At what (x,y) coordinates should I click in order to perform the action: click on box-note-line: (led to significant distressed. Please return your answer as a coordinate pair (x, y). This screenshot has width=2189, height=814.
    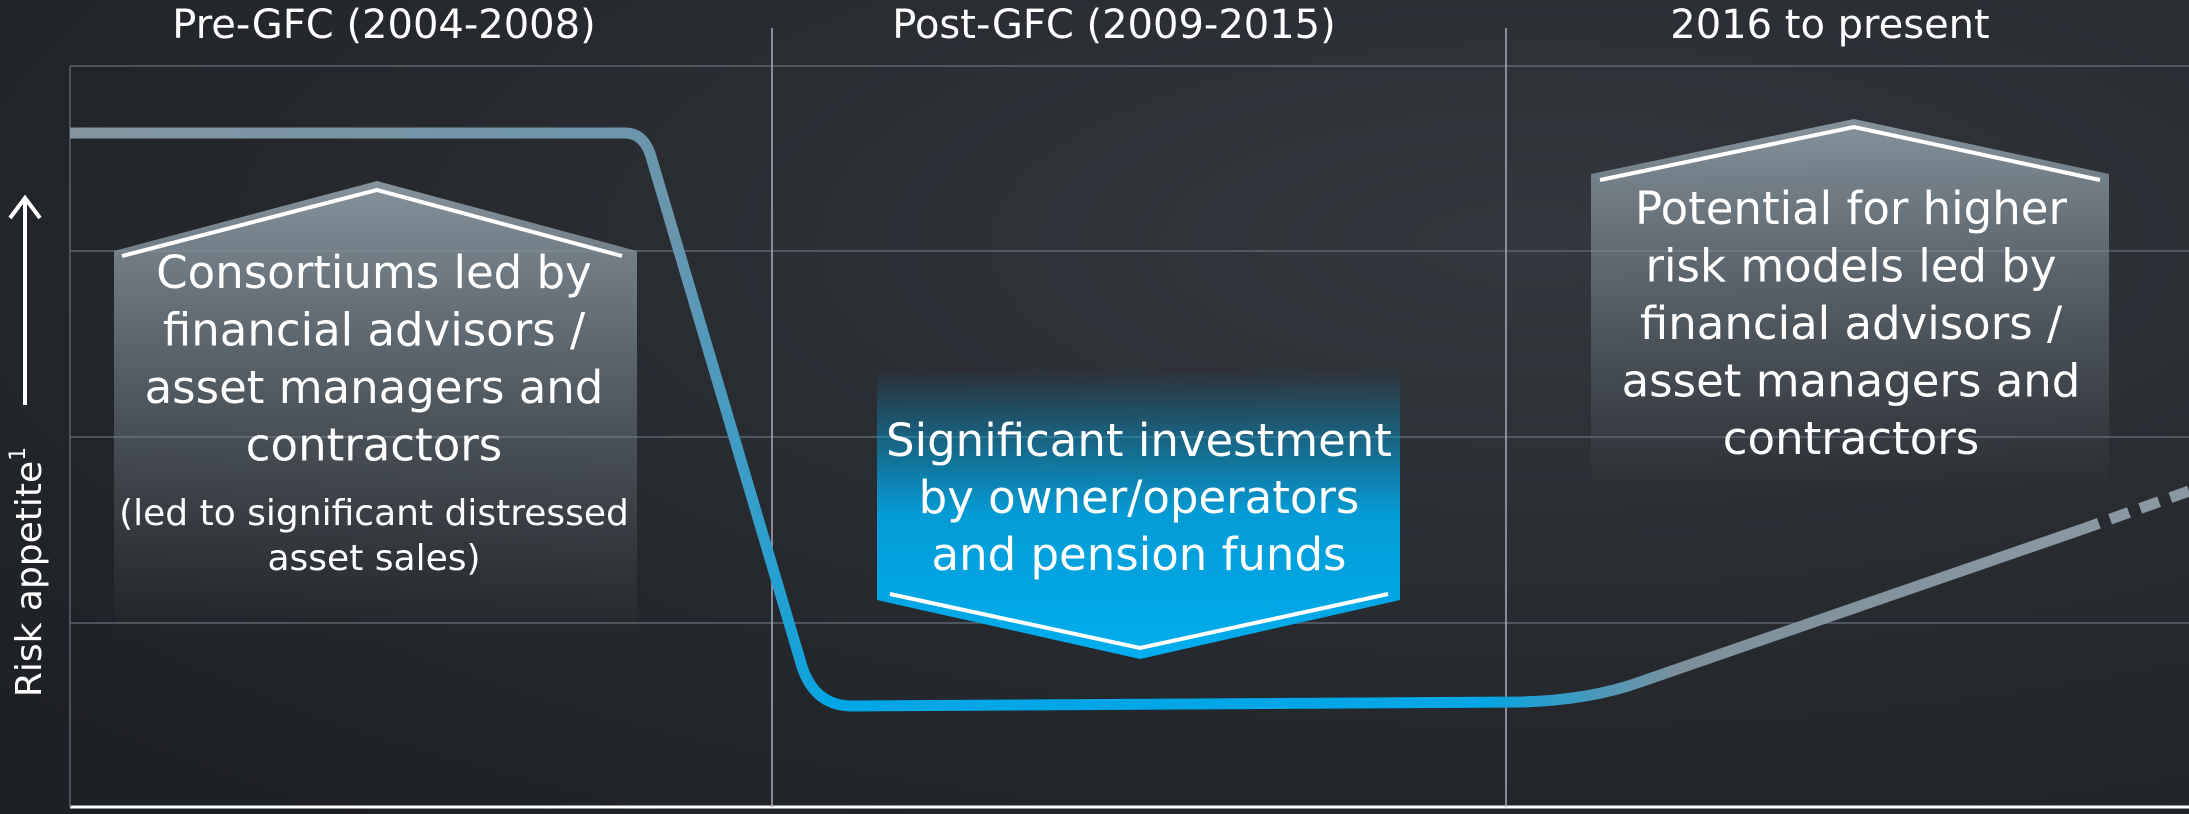
    Looking at the image, I should click on (374, 513).